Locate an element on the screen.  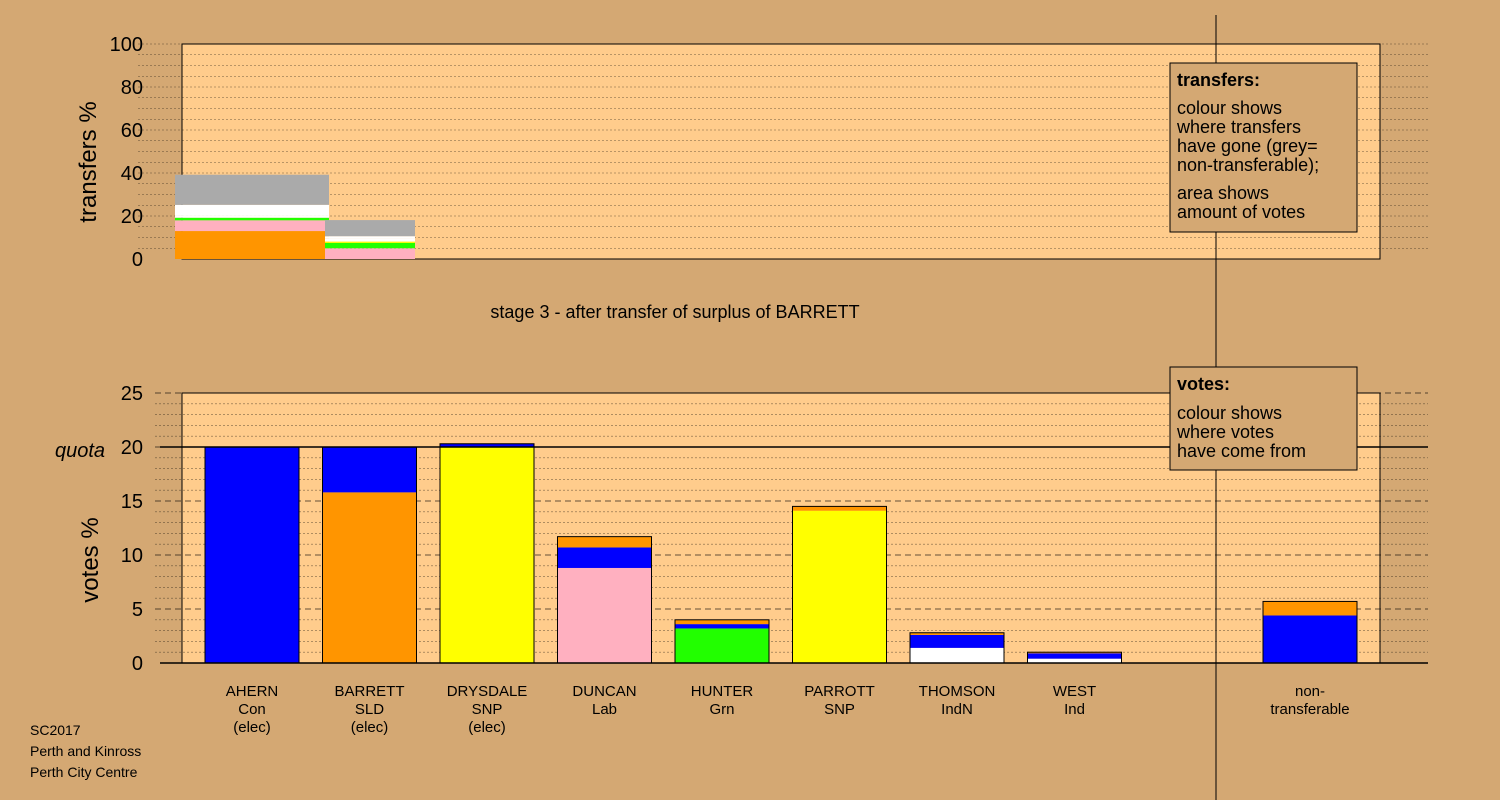
footer-line: Perth City Centre is located at coordinates (84, 772).